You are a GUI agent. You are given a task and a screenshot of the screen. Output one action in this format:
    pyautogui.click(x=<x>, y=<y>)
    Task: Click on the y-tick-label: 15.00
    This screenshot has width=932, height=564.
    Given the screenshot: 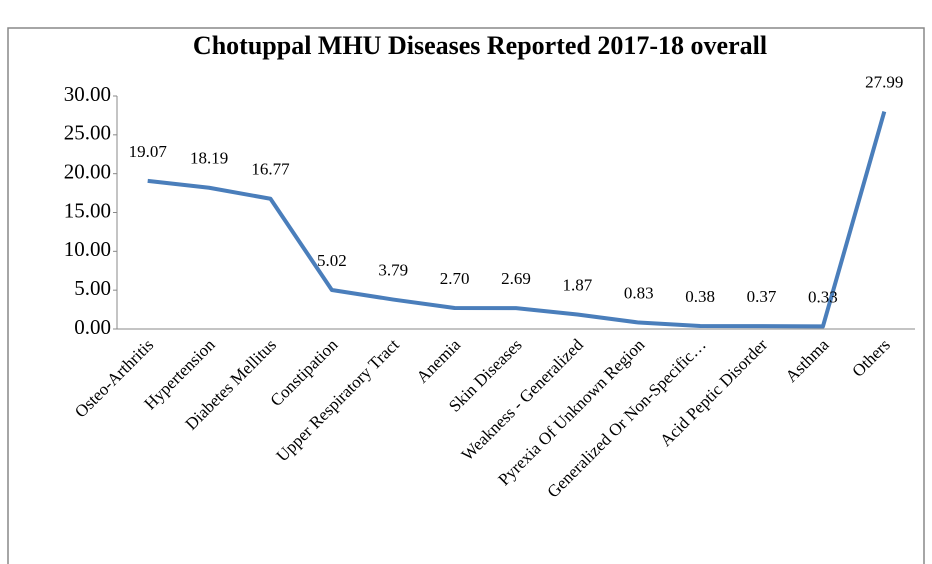 What is the action you would take?
    pyautogui.click(x=87, y=210)
    